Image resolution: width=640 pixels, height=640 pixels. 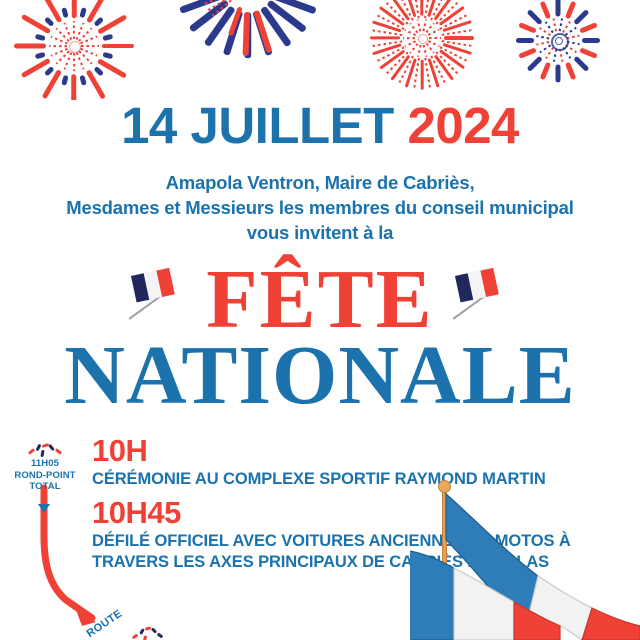 I want to click on route-path-svg, so click(x=68, y=555).